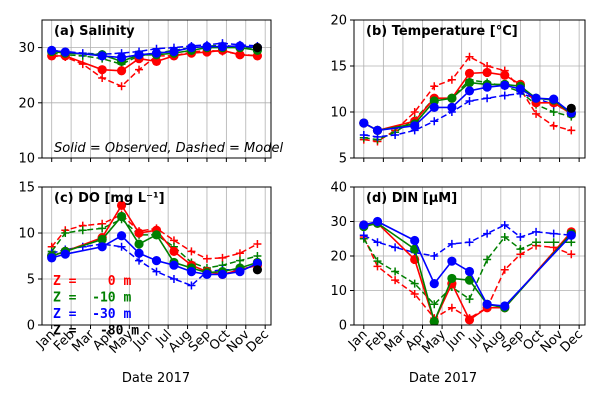 This screenshot has width=600, height=400. Describe the element at coordinates (443, 378) in the screenshot. I see `x-axis-label-right: Date 2017` at that location.